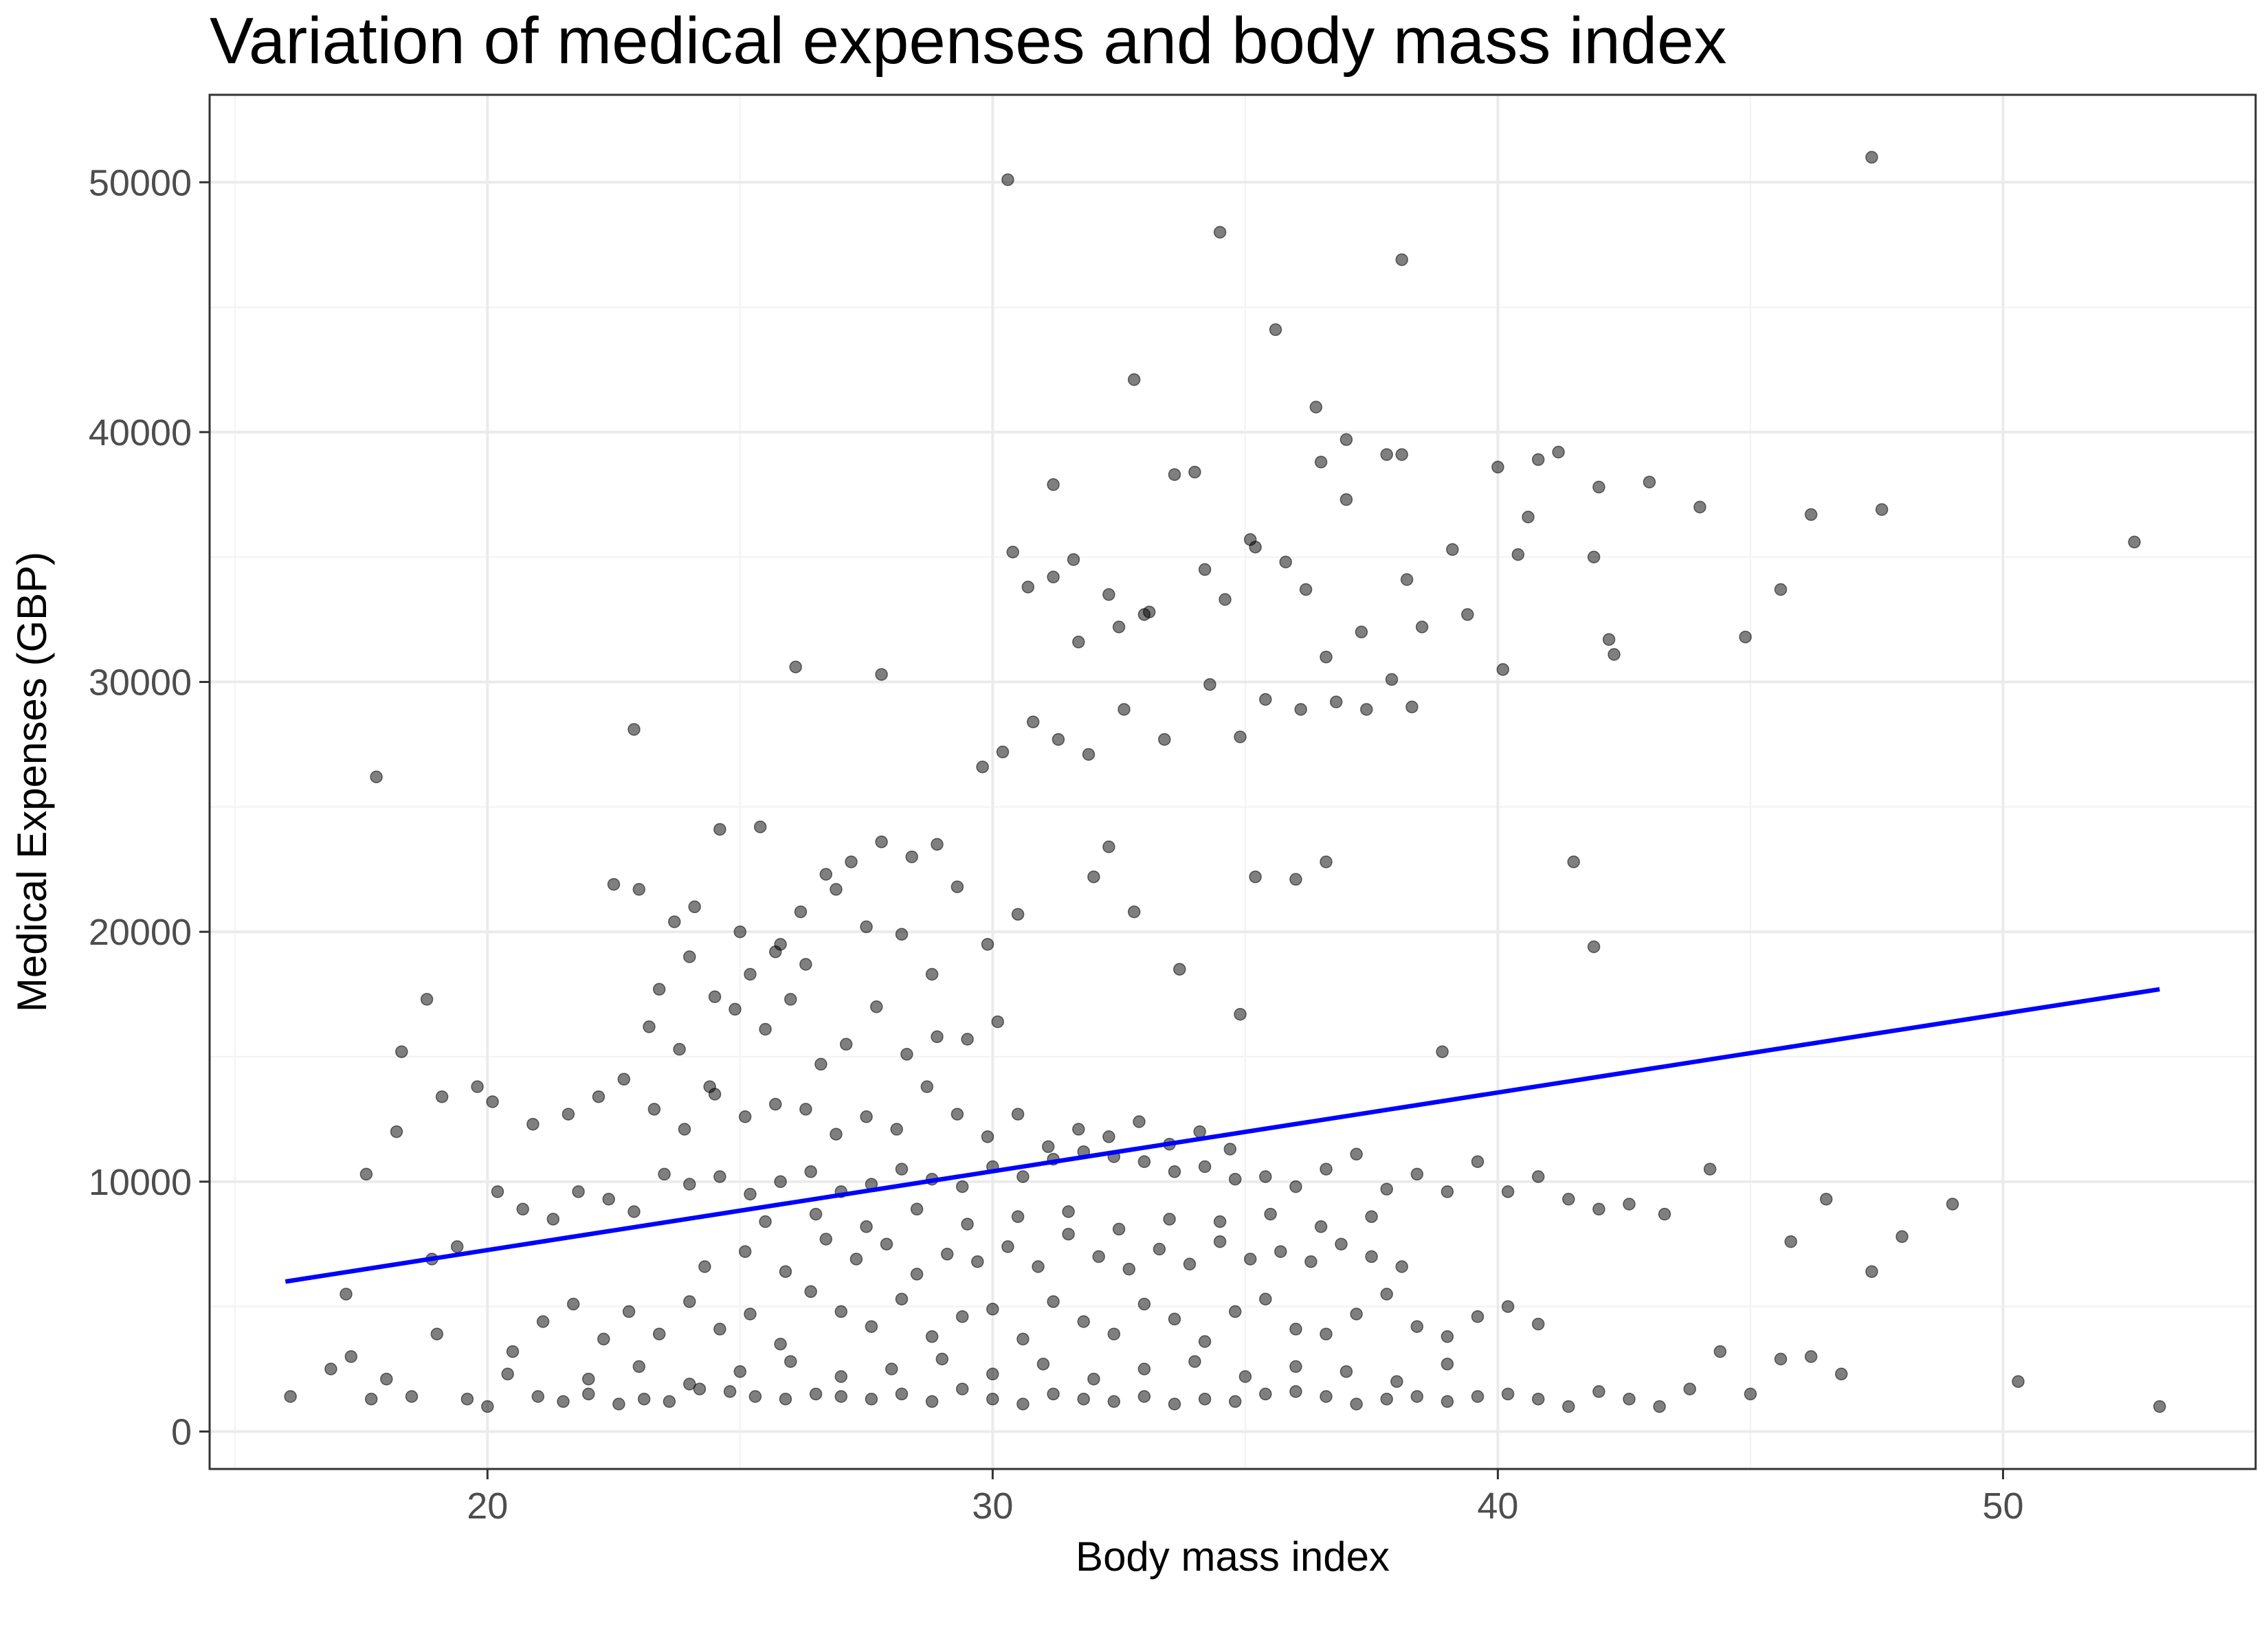 The width and height of the screenshot is (2268, 1649). I want to click on y-tick-label: 10000, so click(140, 1182).